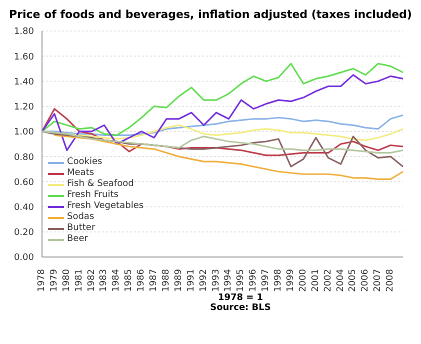 This screenshot has width=421, height=344. What do you see at coordinates (100, 184) in the screenshot?
I see `legend-label: Fish & Seafood` at bounding box center [100, 184].